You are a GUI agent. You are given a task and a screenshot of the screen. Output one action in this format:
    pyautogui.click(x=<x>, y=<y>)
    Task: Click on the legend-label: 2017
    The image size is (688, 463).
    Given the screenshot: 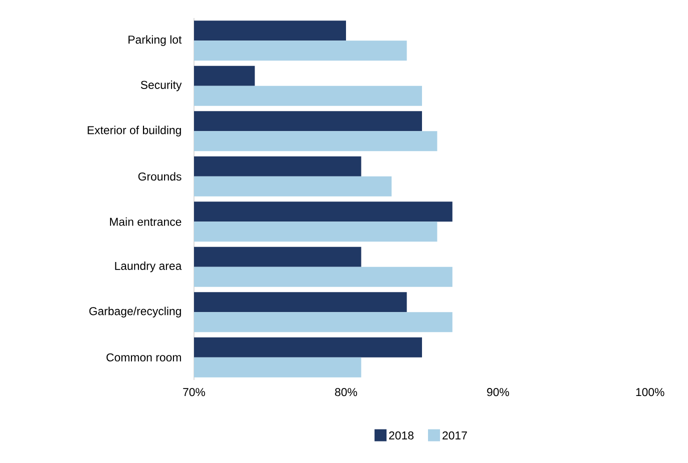 What is the action you would take?
    pyautogui.click(x=454, y=435)
    